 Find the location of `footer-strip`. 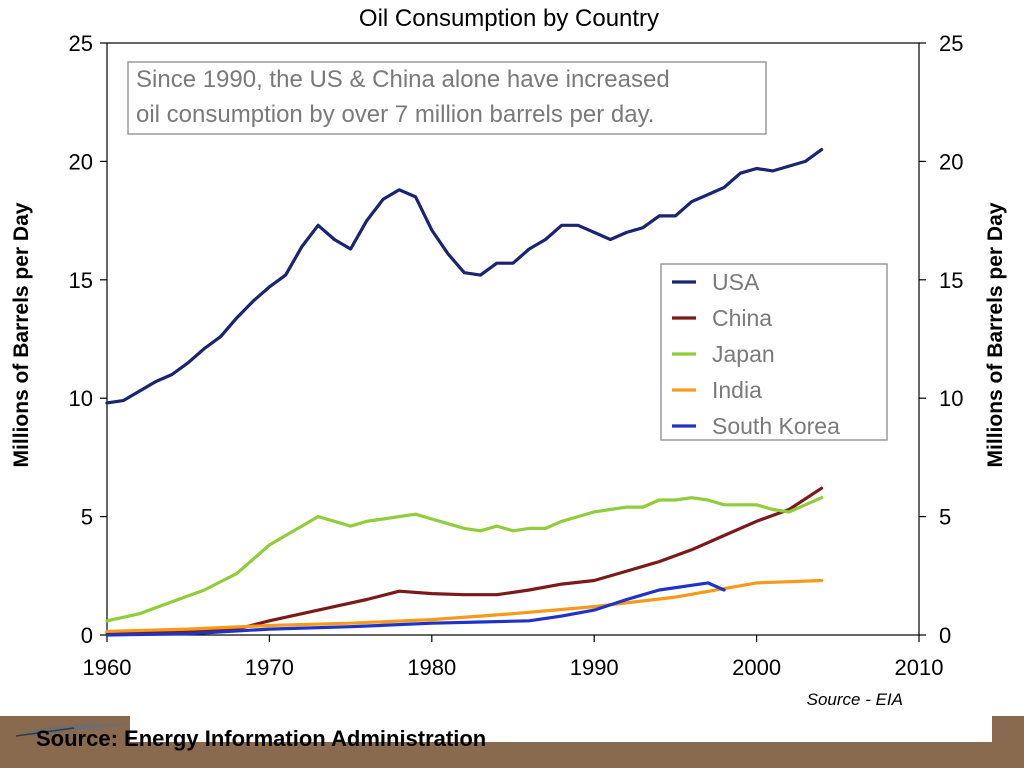

footer-strip is located at coordinates (561, 729).